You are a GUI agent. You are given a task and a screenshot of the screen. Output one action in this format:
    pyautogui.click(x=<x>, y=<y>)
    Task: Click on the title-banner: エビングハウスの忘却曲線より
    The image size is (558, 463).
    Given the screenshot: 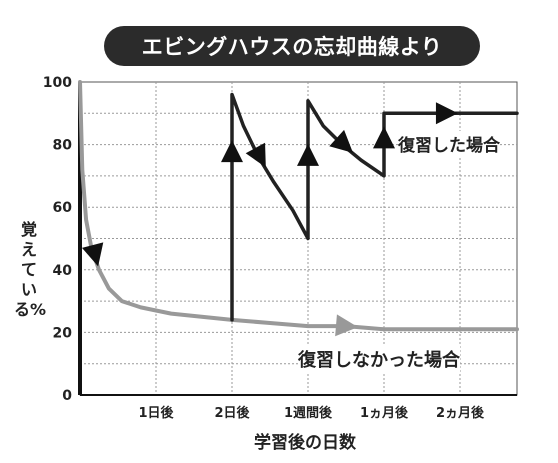 What is the action you would take?
    pyautogui.click(x=292, y=46)
    